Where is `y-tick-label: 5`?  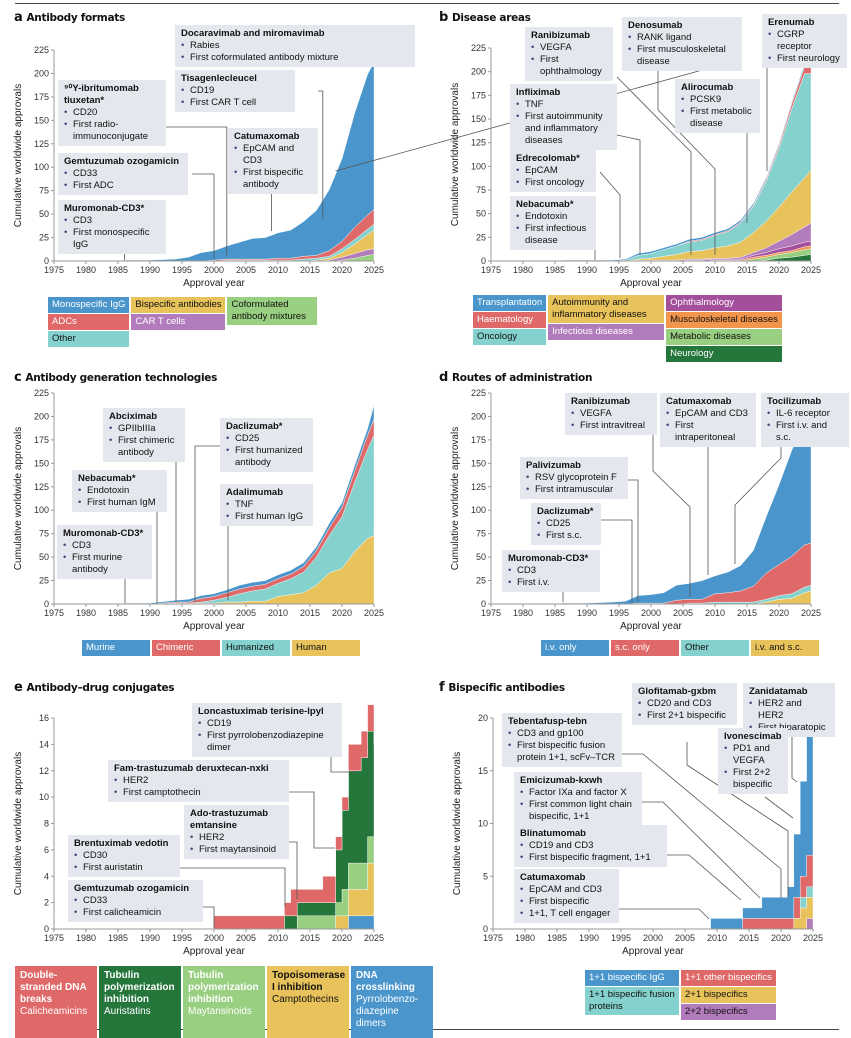
y-tick-label: 5 is located at coordinates (485, 876).